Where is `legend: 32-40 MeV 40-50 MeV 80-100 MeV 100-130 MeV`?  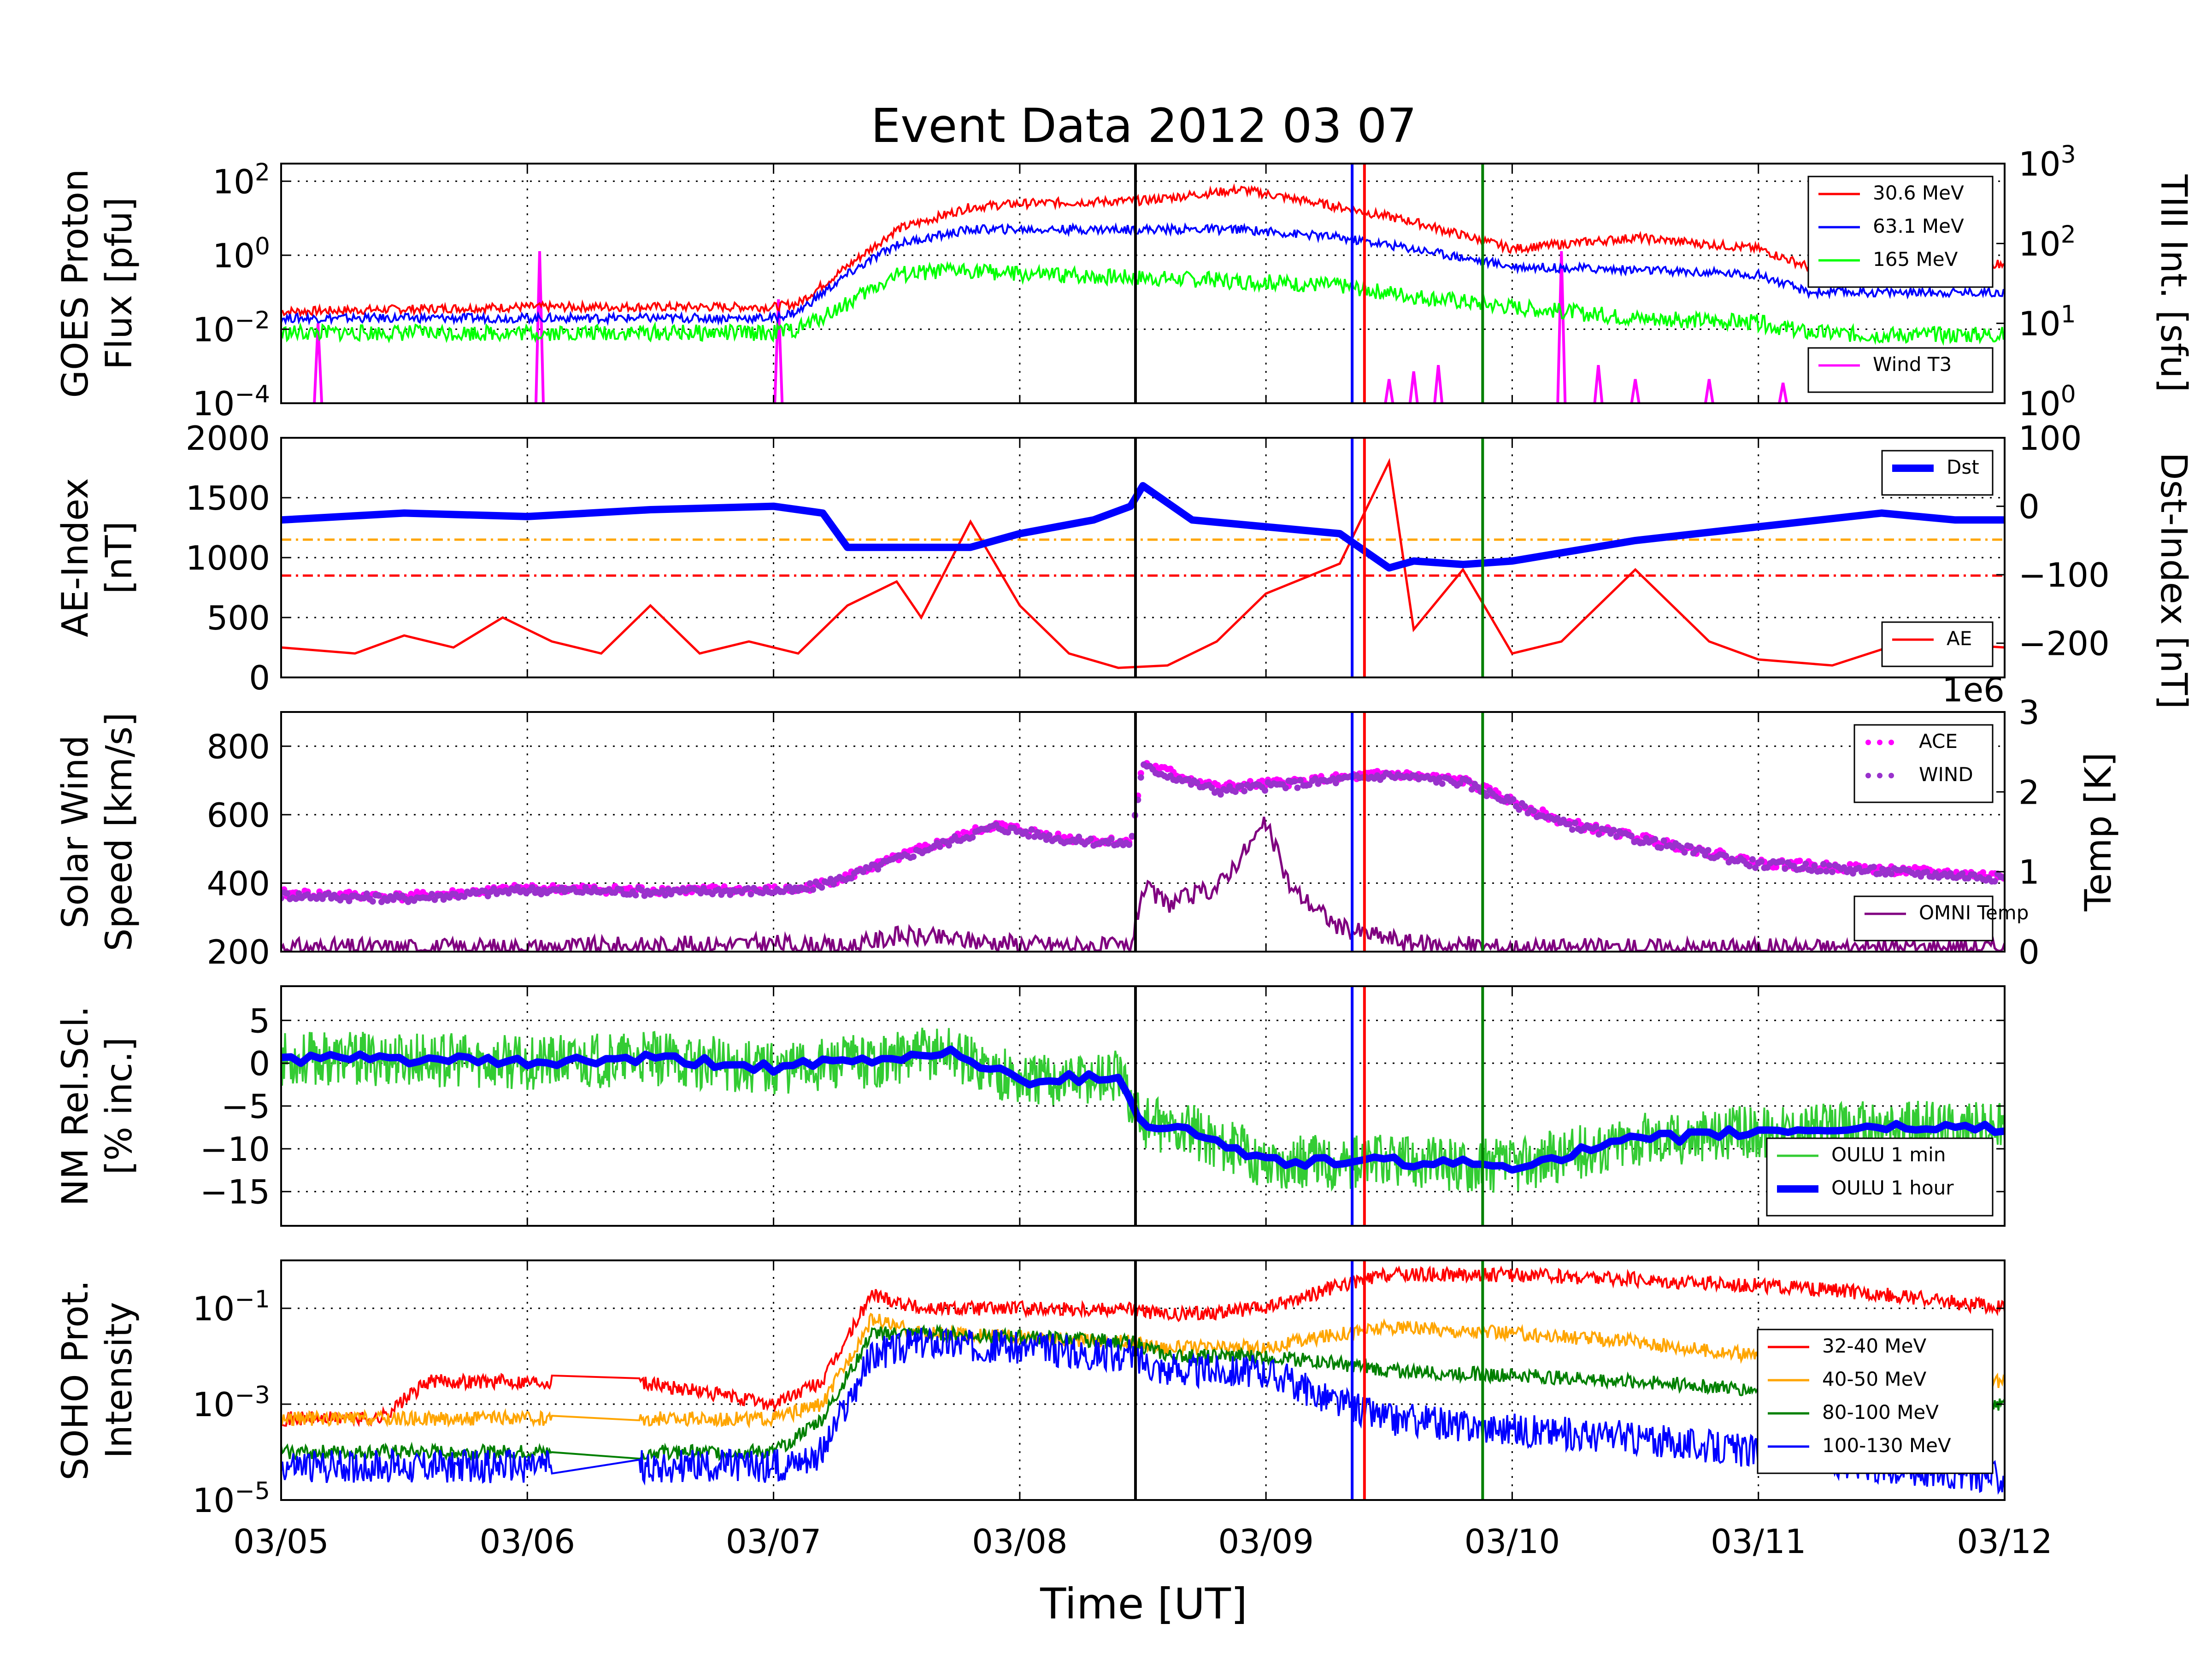 legend: 32-40 MeV 40-50 MeV 80-100 MeV 100-130 MeV is located at coordinates (1875, 1401).